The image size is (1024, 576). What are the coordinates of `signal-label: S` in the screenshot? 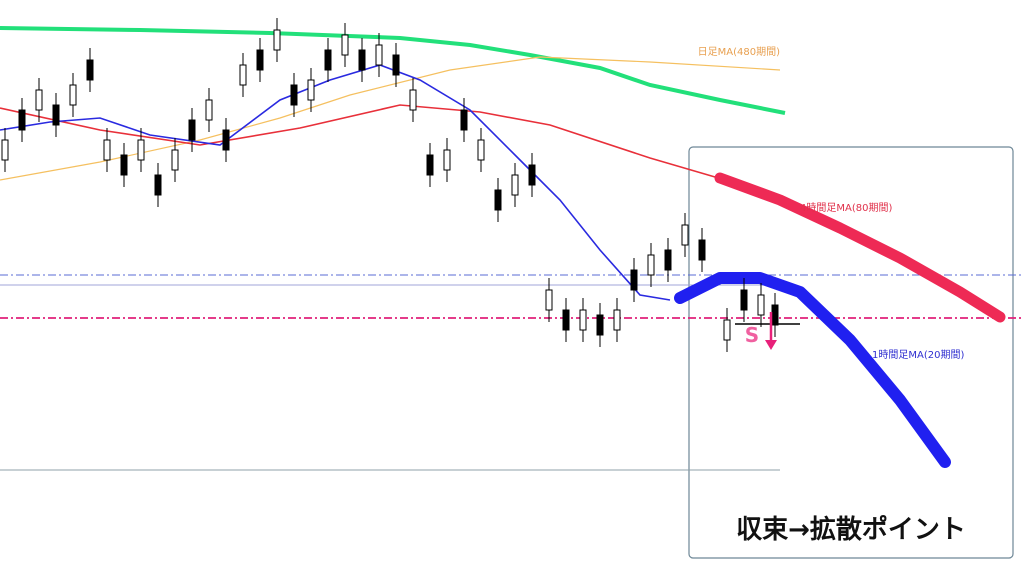 It's located at (752, 335).